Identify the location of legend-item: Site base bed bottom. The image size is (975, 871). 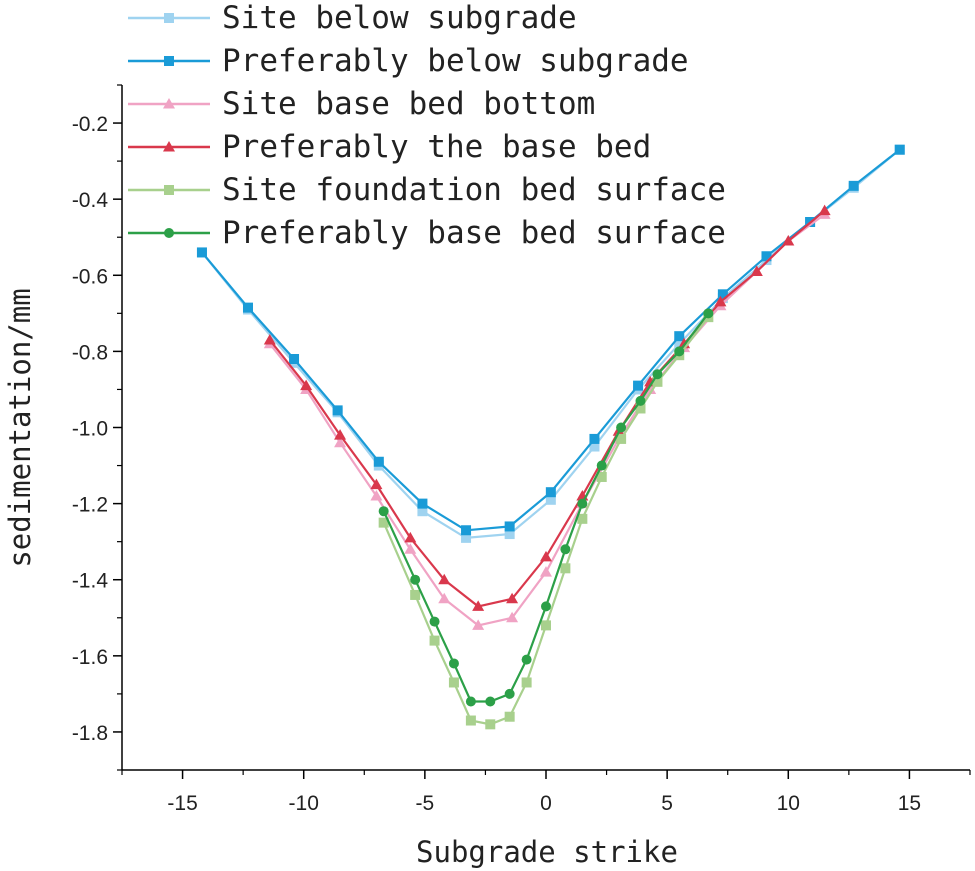
(361, 104).